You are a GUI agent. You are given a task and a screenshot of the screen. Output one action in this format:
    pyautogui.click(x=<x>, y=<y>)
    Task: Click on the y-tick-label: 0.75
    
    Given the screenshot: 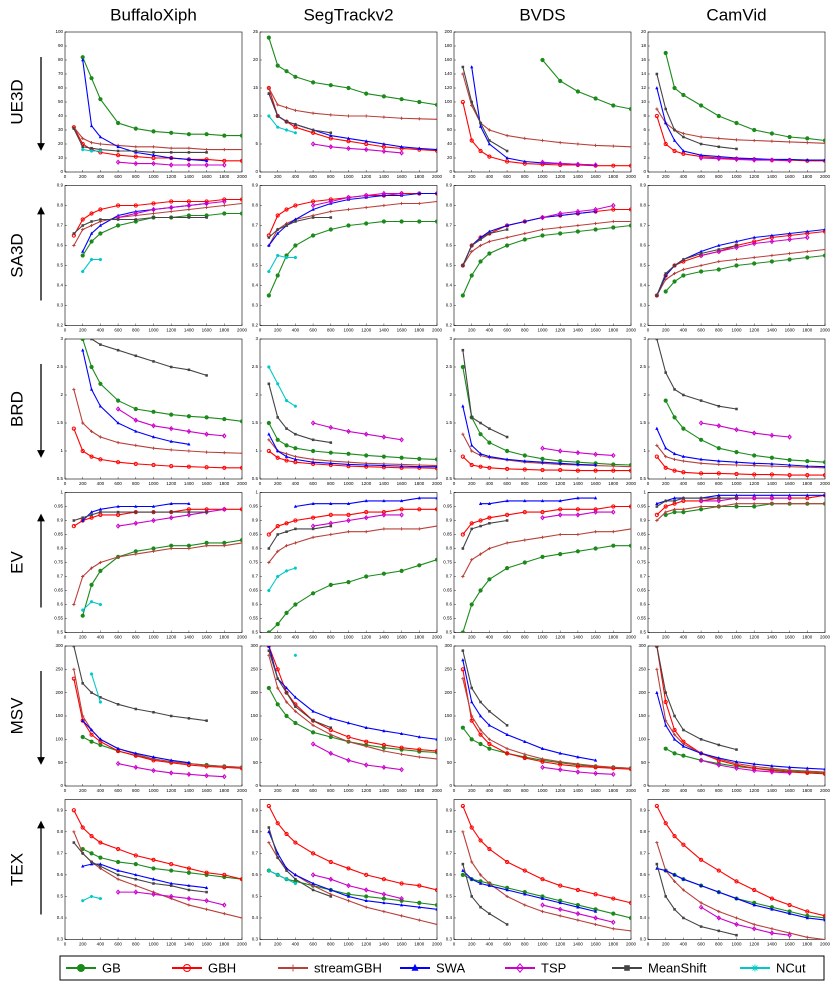 What is the action you would take?
    pyautogui.click(x=641, y=562)
    